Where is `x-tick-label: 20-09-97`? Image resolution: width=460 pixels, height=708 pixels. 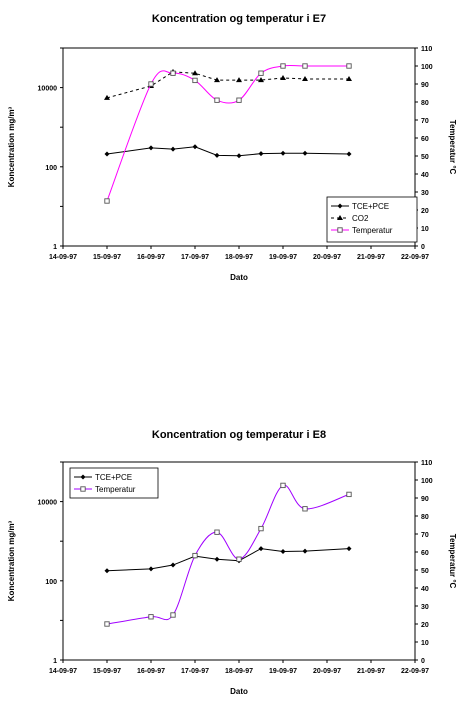 x-tick-label: 20-09-97 is located at coordinates (327, 671).